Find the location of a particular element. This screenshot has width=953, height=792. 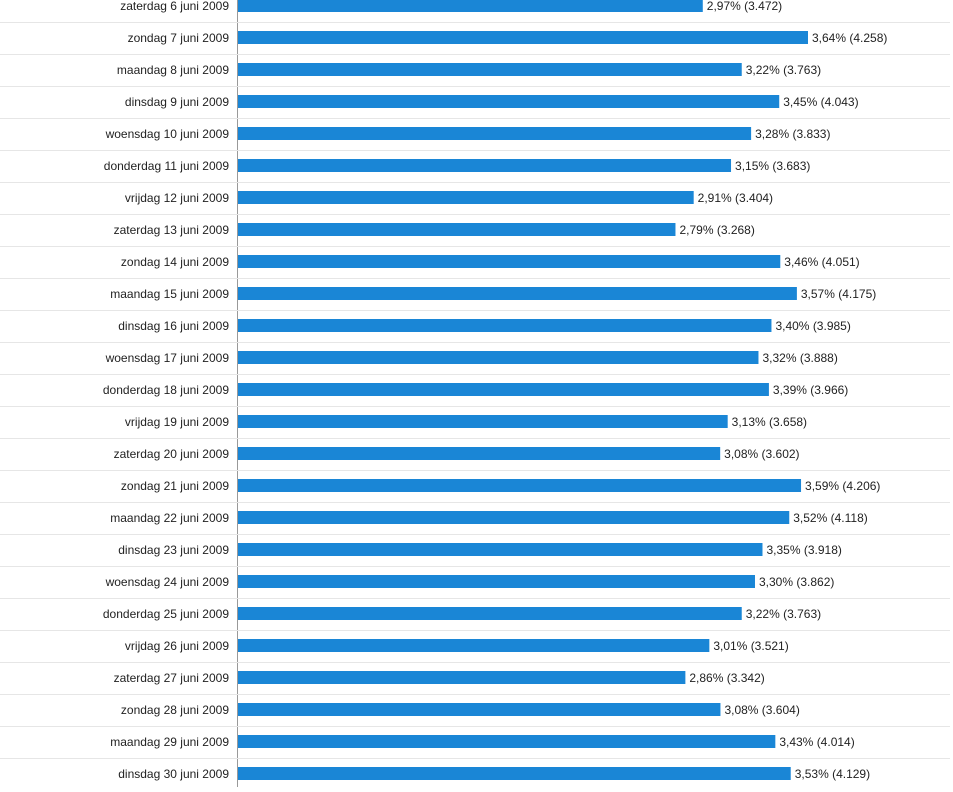

value-label: 3,57% (4.175) is located at coordinates (838, 294).